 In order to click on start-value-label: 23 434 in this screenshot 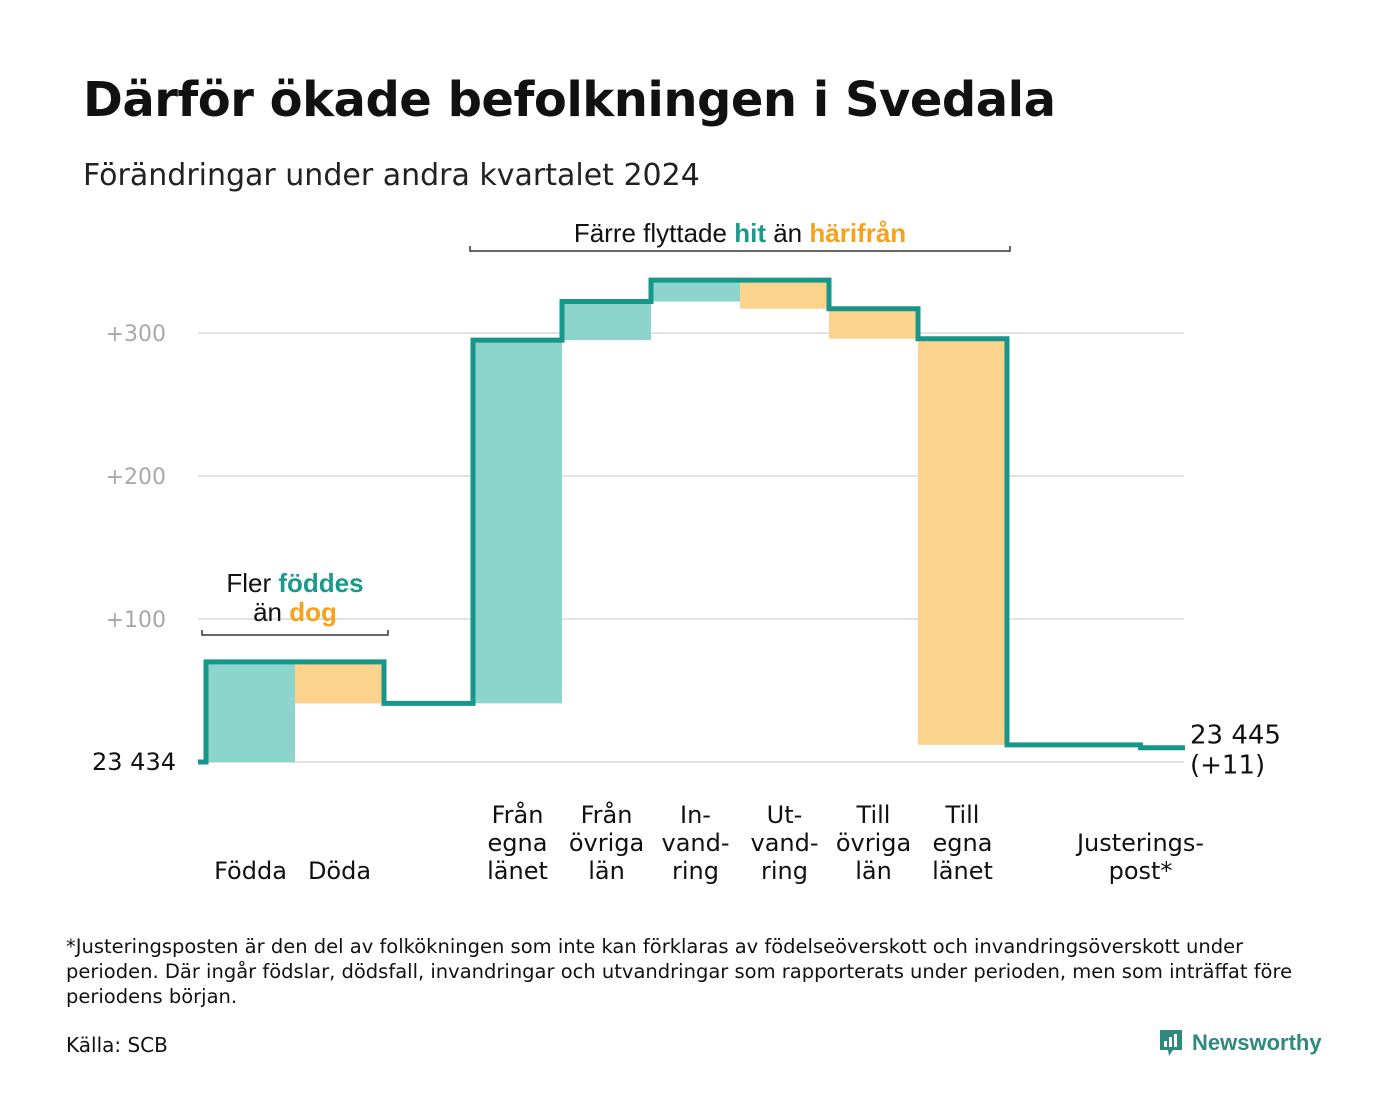, I will do `click(134, 762)`.